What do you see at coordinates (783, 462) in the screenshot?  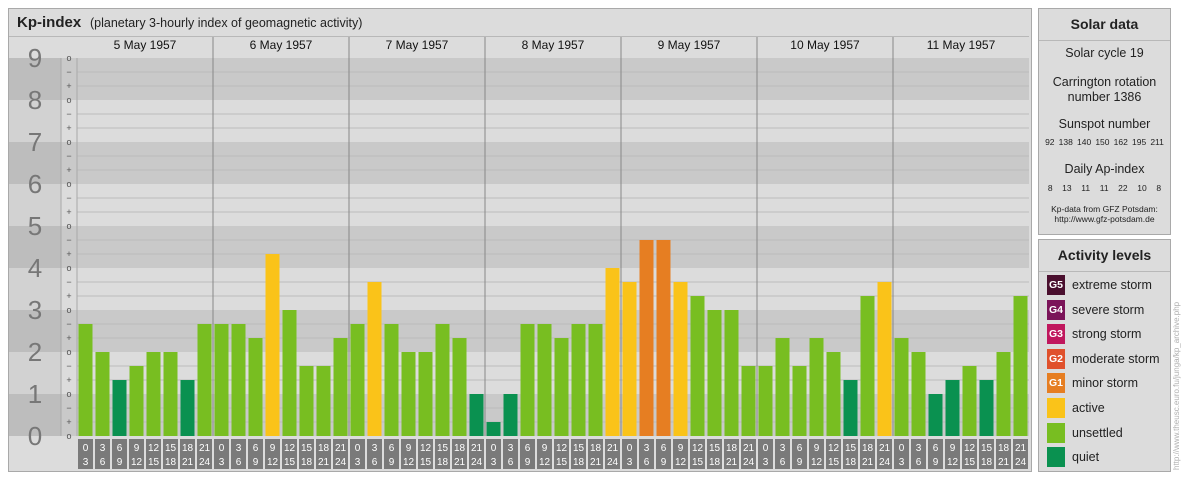 I see `interval-end-label: 6` at bounding box center [783, 462].